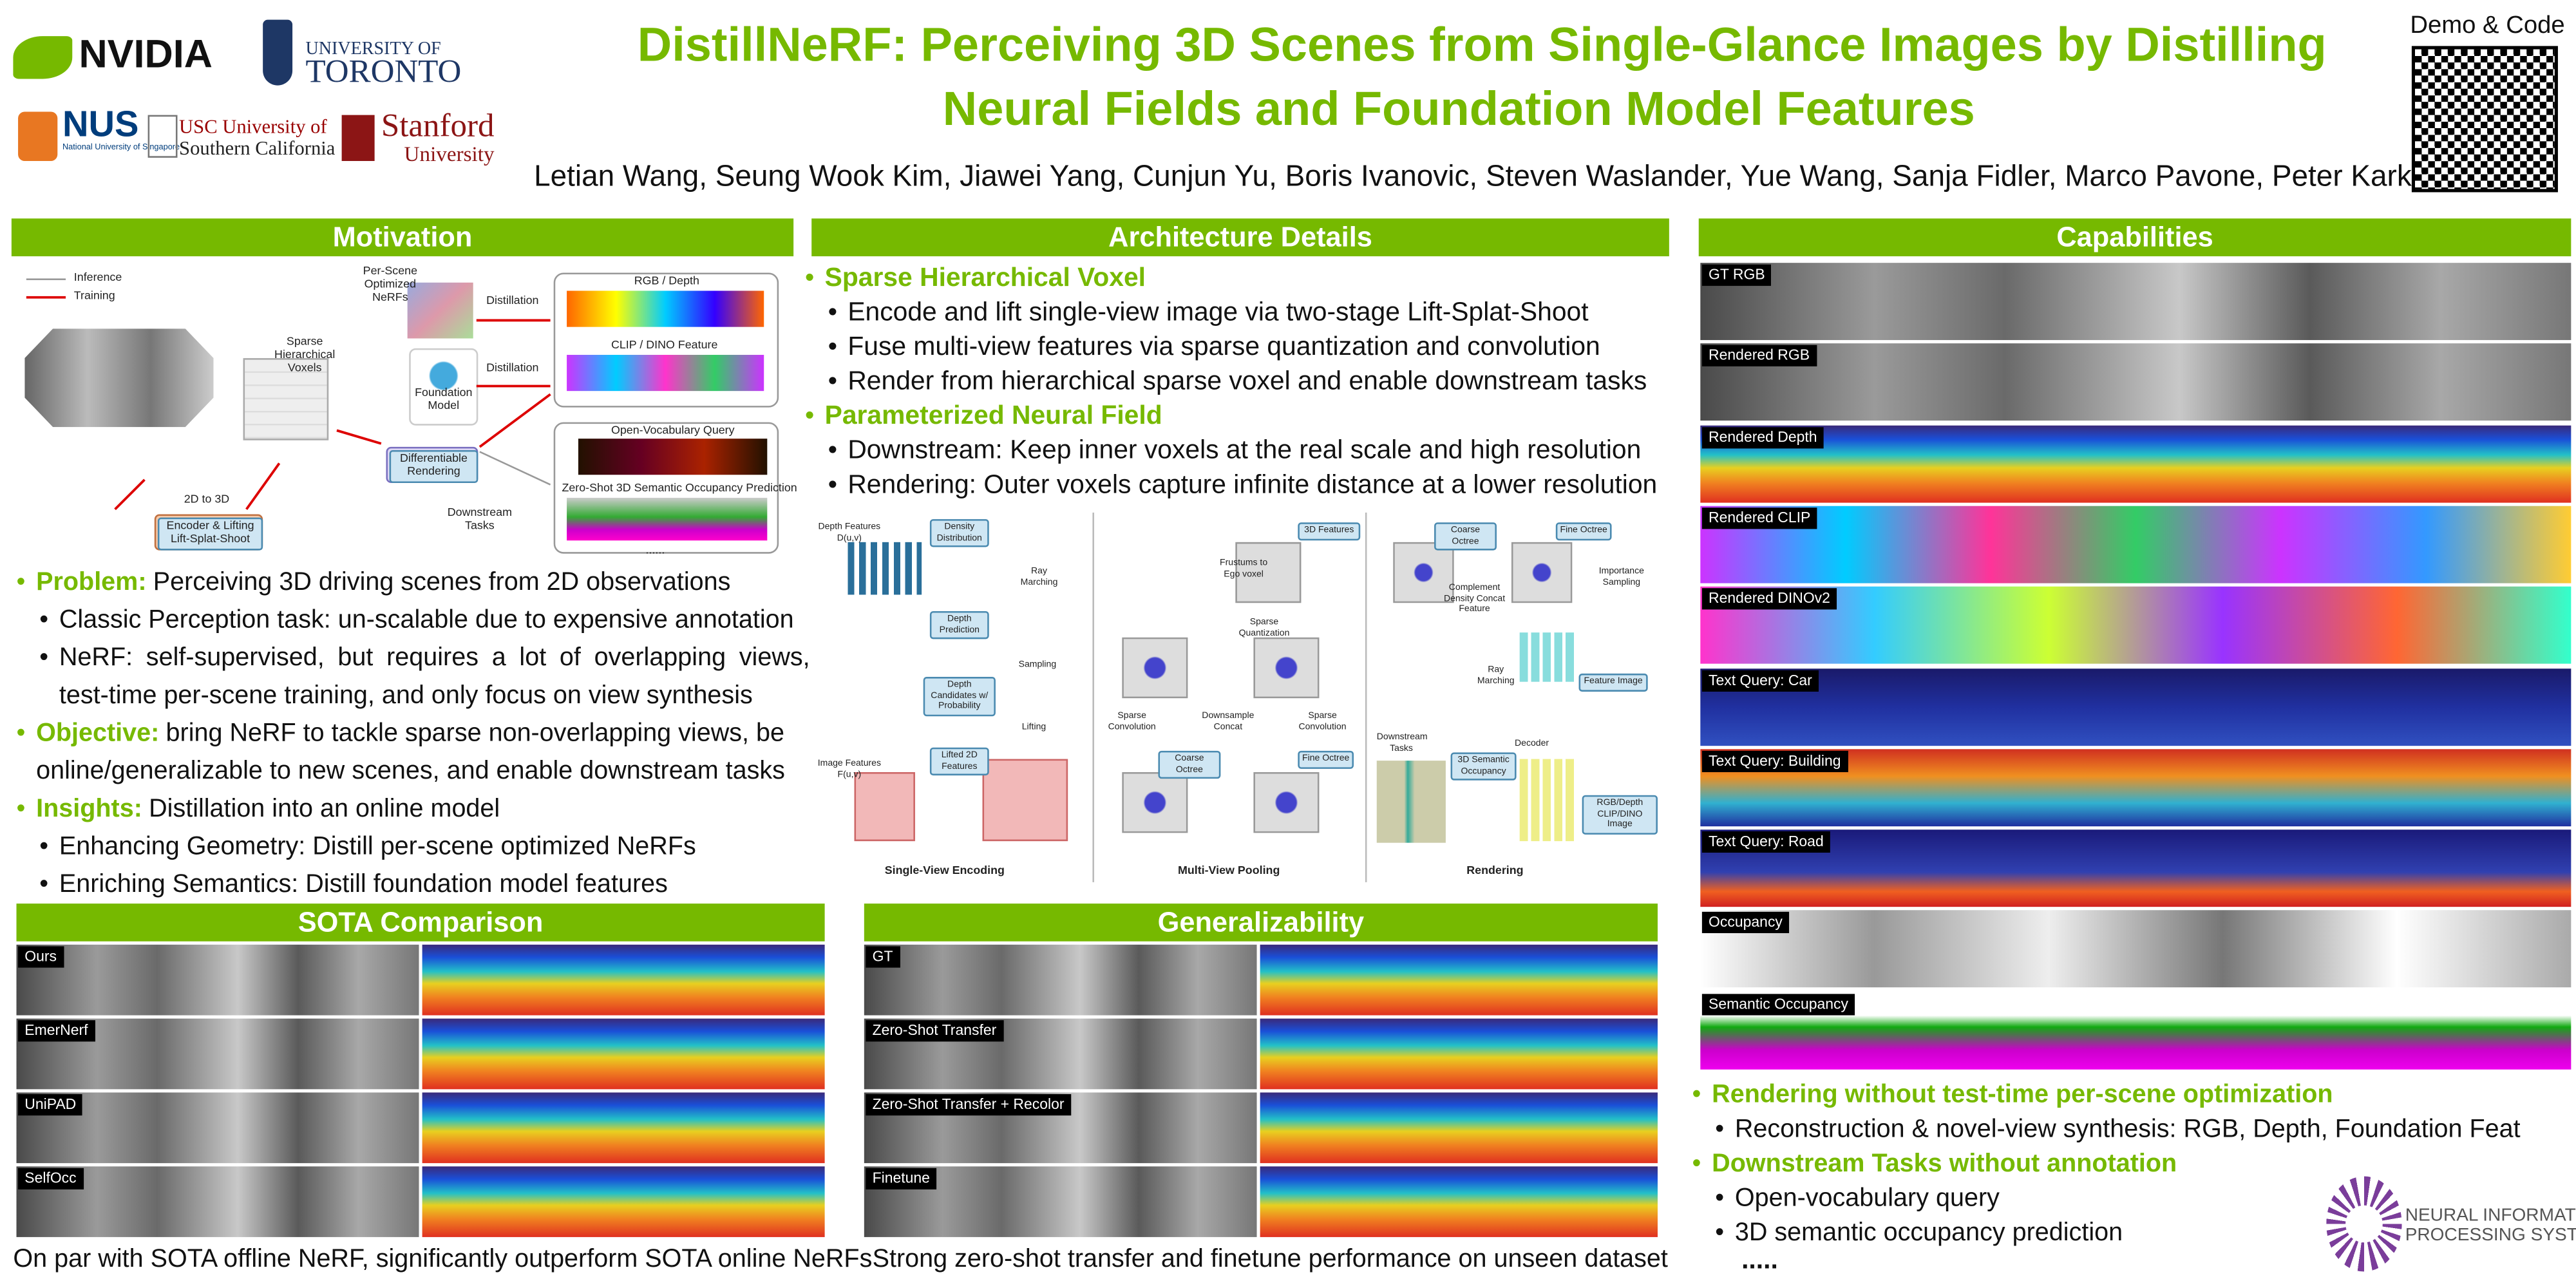 This screenshot has width=2576, height=1288. I want to click on stanford-logo: Stanford, so click(438, 127).